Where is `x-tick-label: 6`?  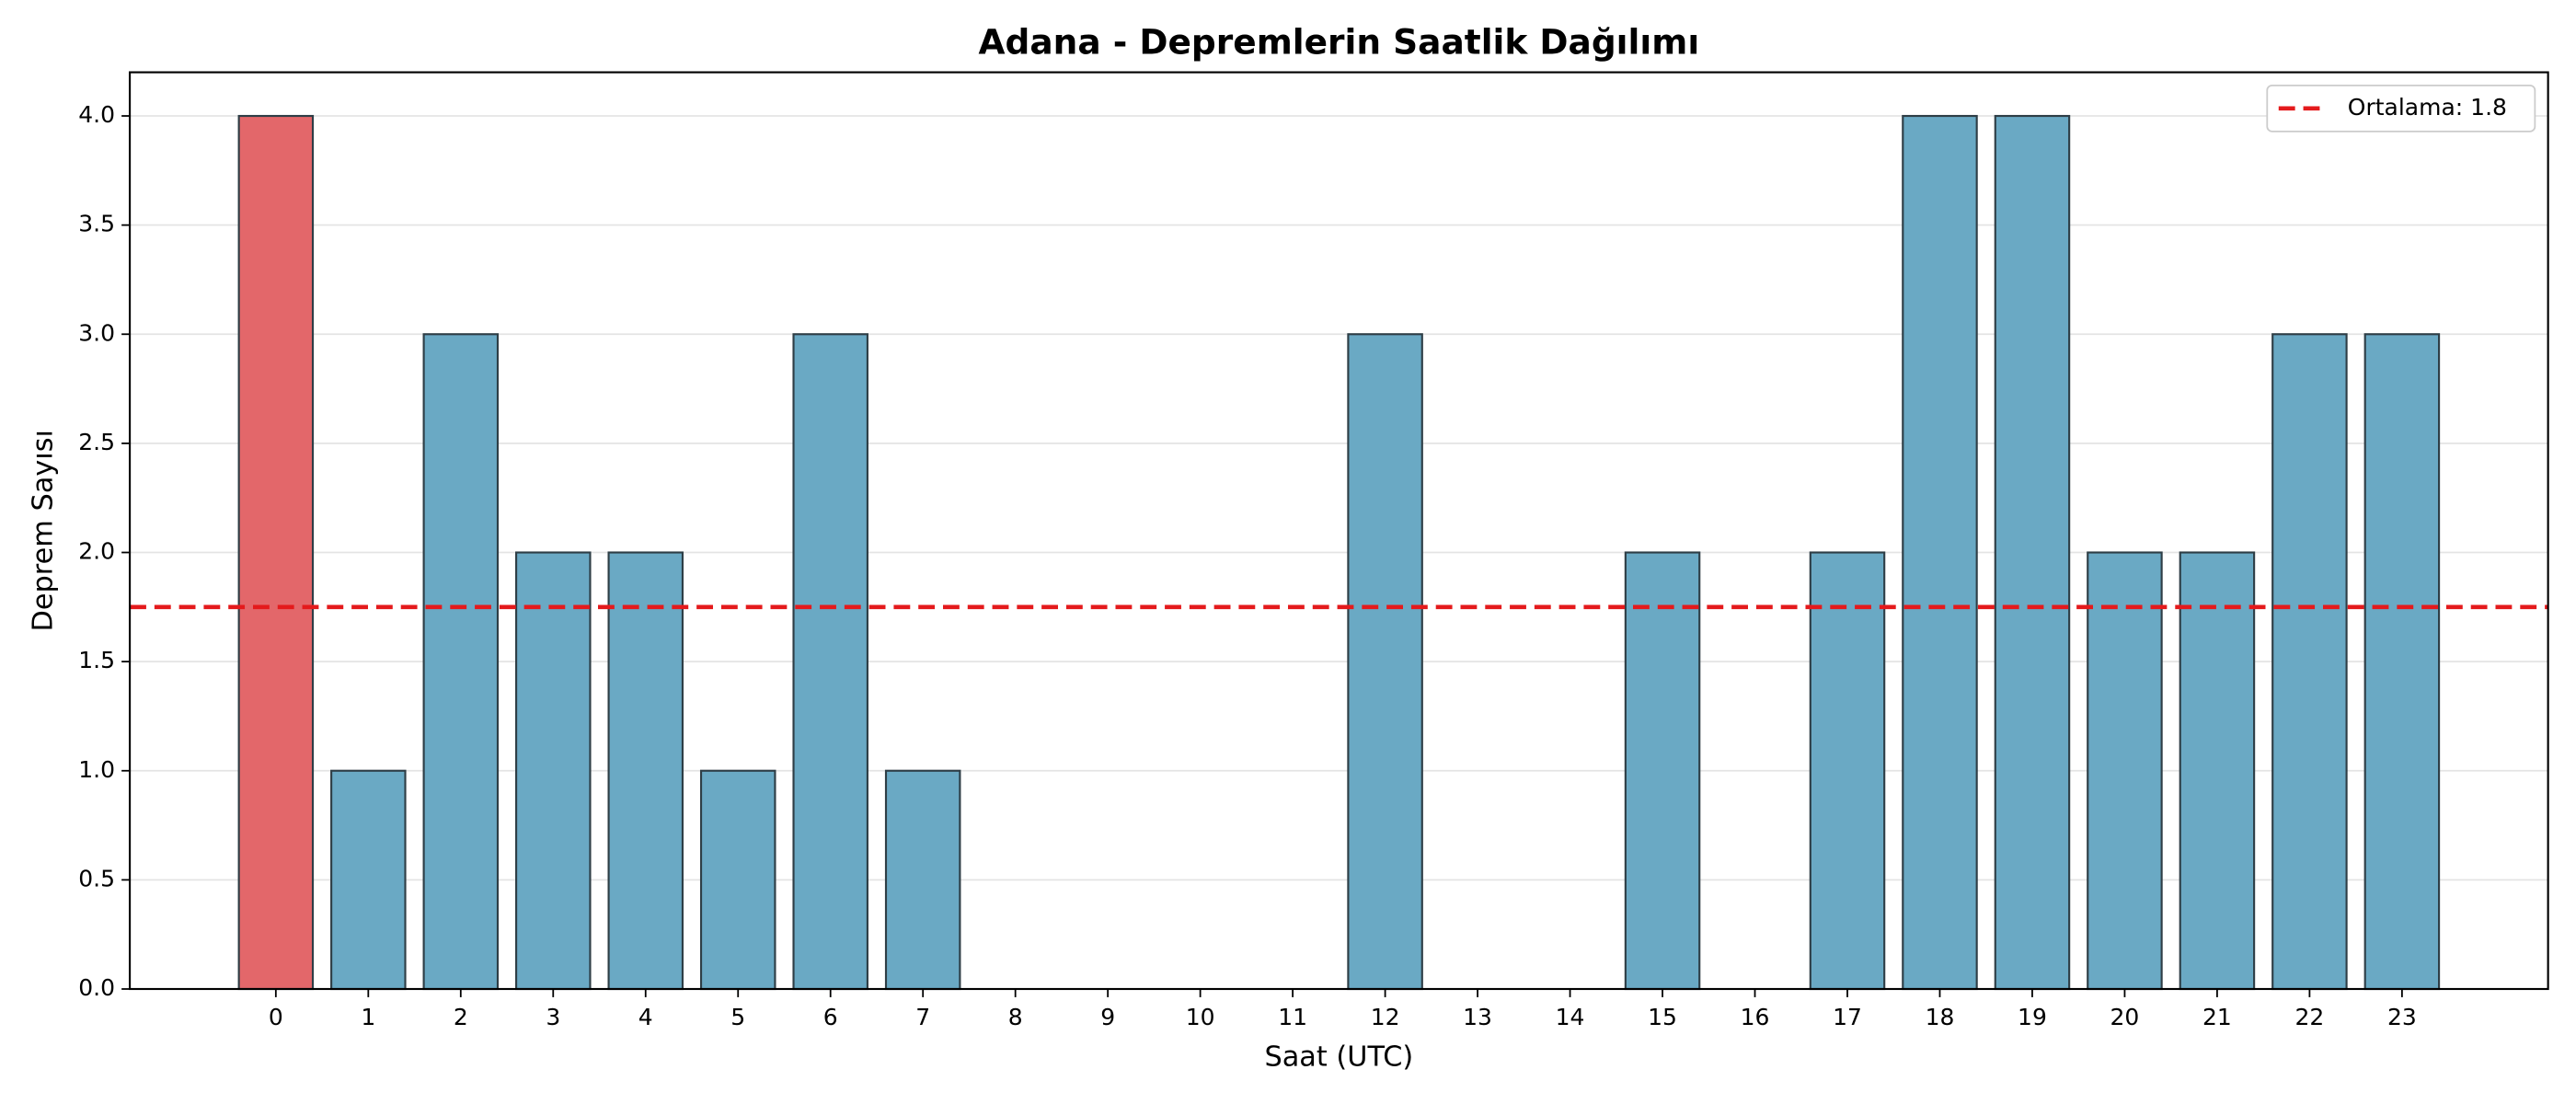
x-tick-label: 6 is located at coordinates (830, 1017).